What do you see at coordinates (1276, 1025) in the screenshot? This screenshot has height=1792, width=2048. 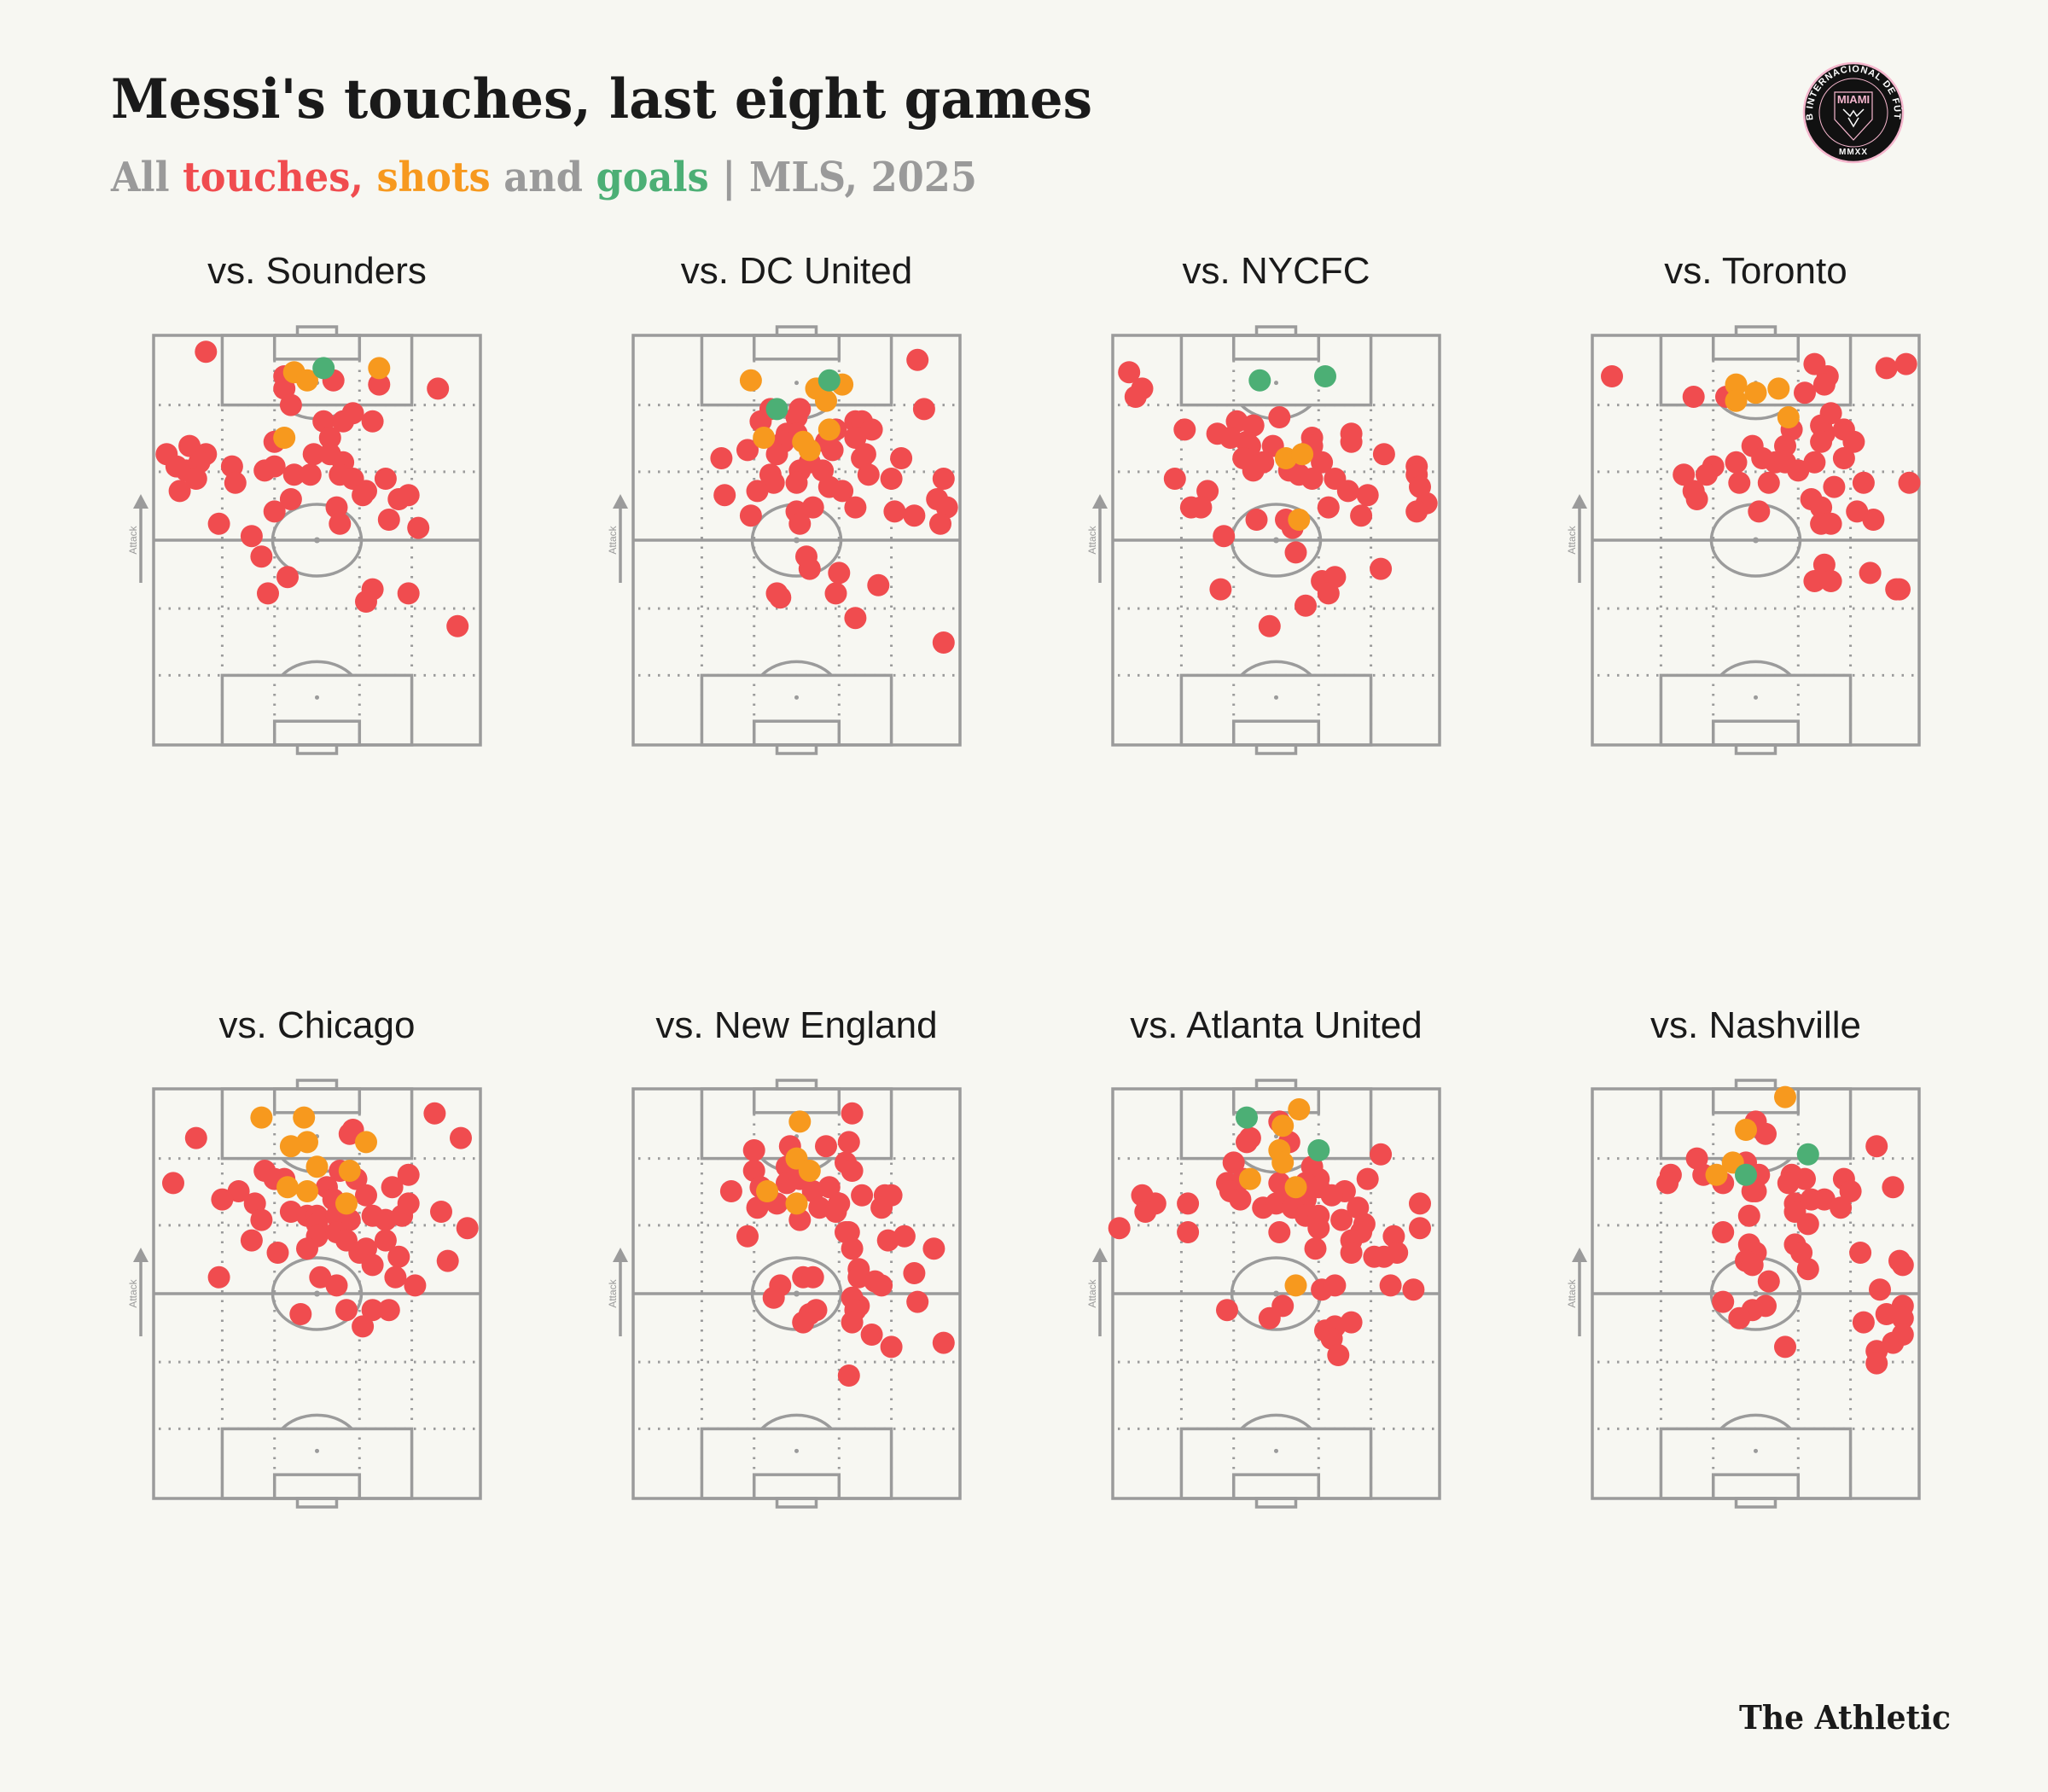 I see `panel-title: vs. Atlanta United` at bounding box center [1276, 1025].